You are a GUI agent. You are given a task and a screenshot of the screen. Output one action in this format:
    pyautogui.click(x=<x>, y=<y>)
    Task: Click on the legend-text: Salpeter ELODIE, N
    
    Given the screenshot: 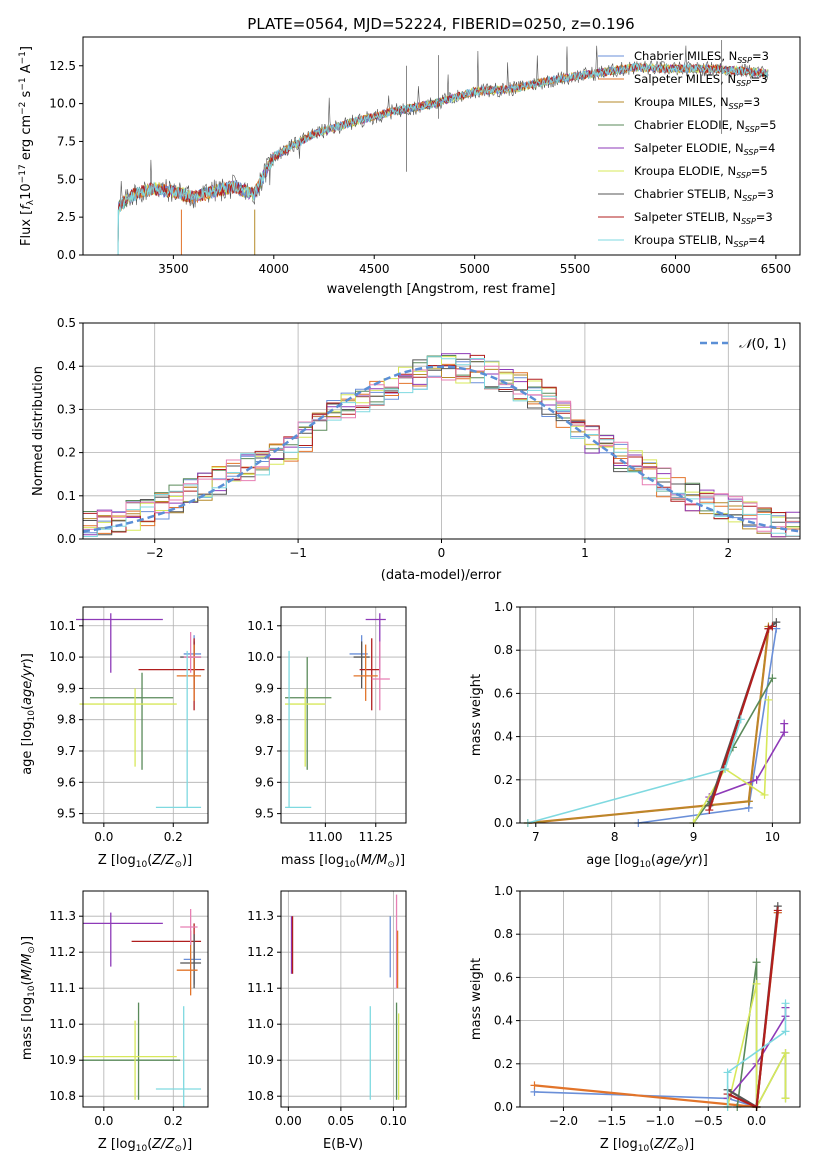 What is the action you would take?
    pyautogui.click(x=689, y=148)
    